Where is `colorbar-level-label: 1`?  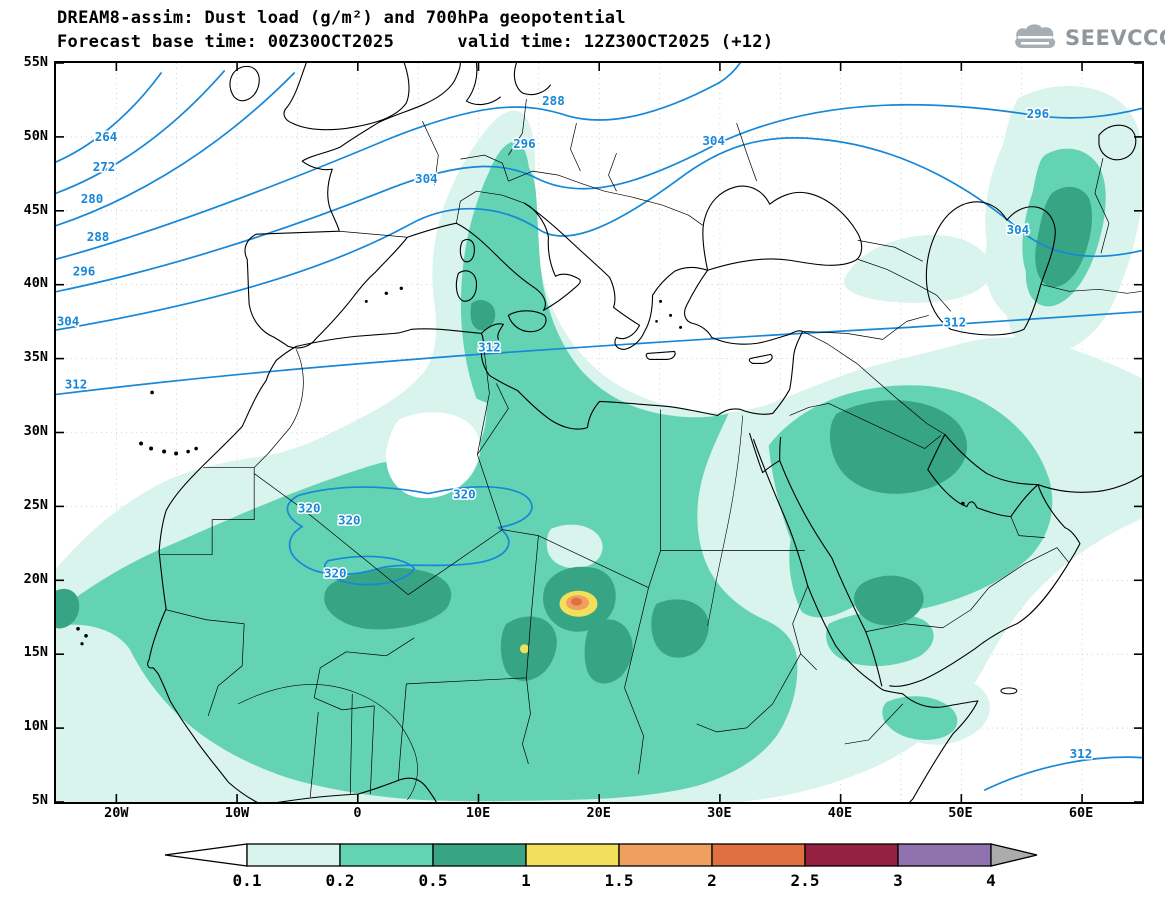 colorbar-level-label: 1 is located at coordinates (526, 880).